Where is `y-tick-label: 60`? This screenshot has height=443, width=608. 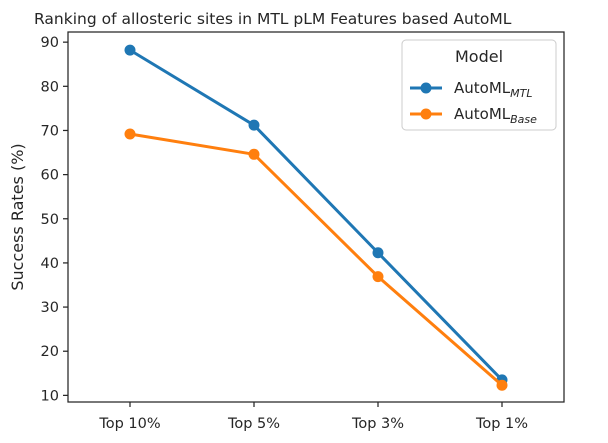 y-tick-label: 60 is located at coordinates (50, 176).